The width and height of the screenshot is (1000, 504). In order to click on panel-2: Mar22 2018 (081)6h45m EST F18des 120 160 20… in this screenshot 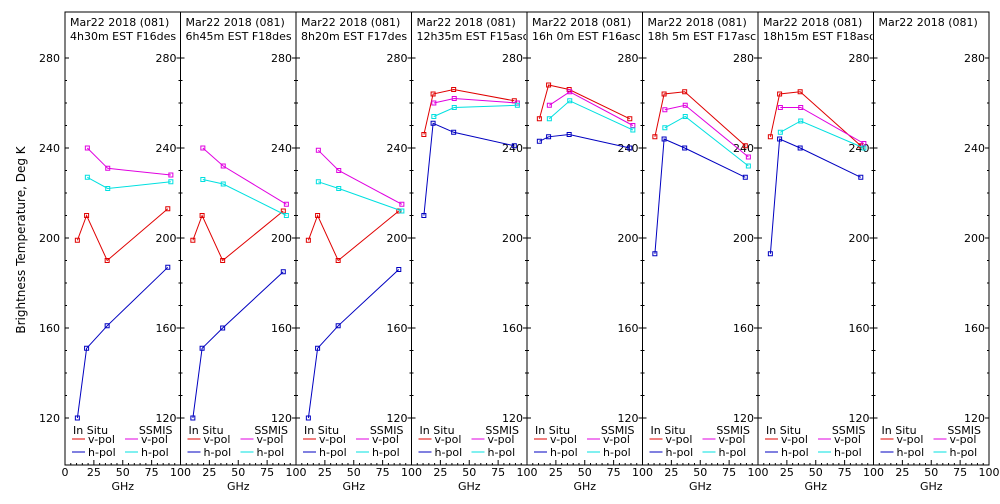, I will do `click(243, 252)`.